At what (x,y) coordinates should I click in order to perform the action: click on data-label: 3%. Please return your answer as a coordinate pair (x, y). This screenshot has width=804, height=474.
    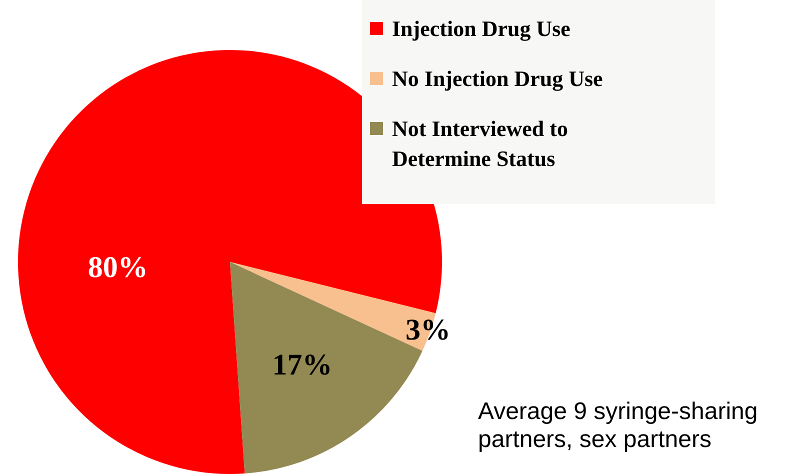
    Looking at the image, I should click on (427, 329).